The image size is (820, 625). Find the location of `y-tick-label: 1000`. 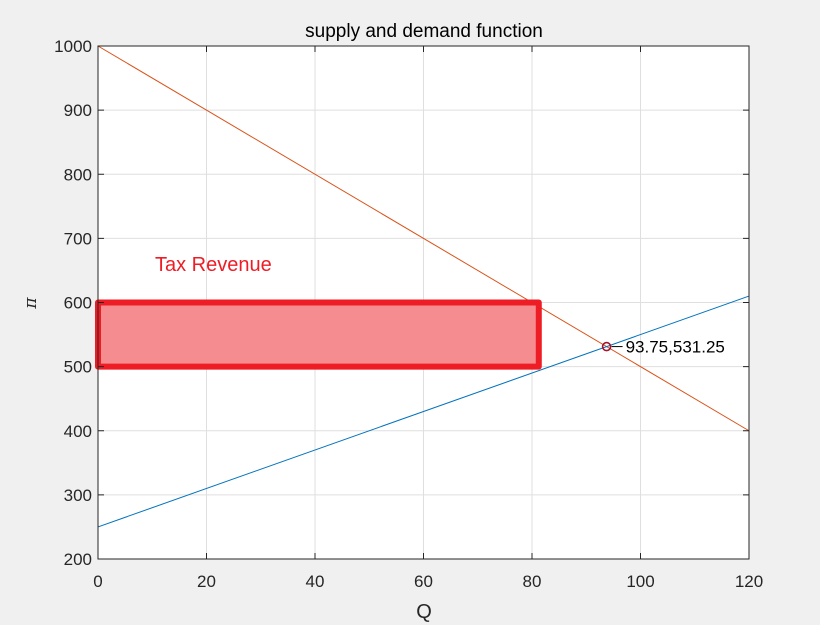

y-tick-label: 1000 is located at coordinates (73, 46).